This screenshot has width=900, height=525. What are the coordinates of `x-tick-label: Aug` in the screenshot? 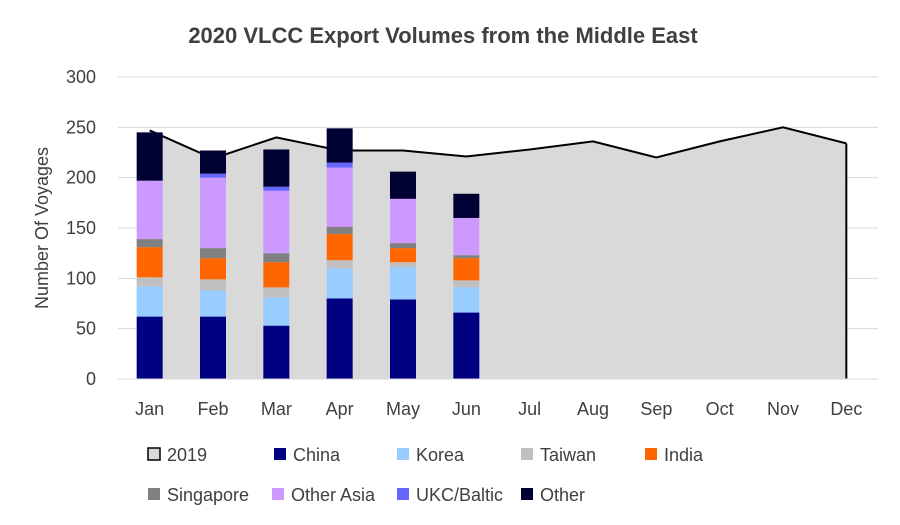 It's located at (593, 409).